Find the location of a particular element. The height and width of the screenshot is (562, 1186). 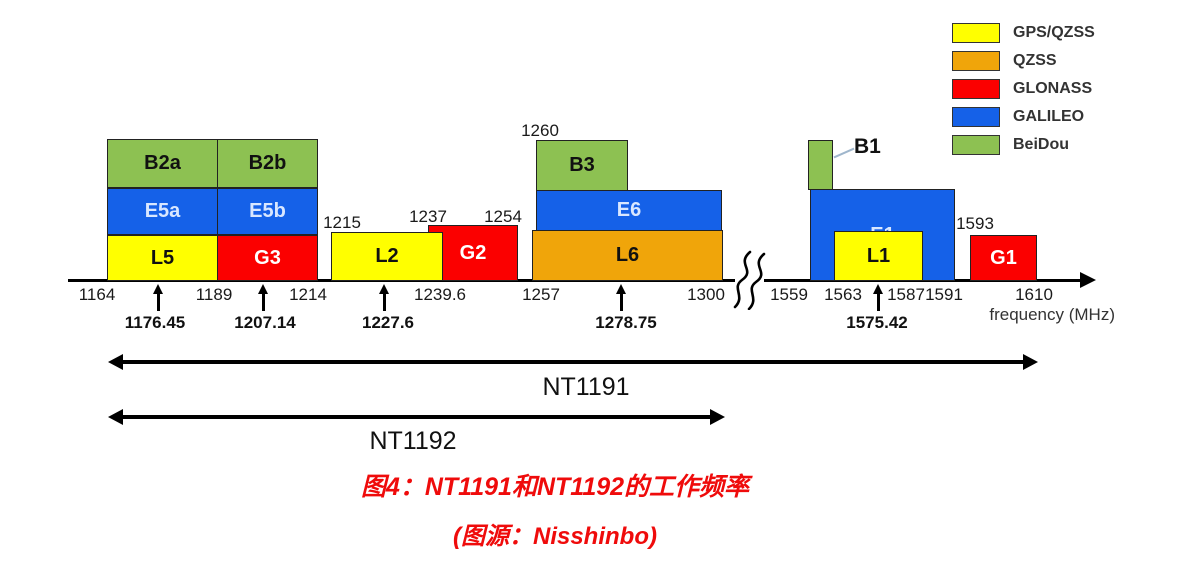

band-l6: L6 is located at coordinates (627, 255).